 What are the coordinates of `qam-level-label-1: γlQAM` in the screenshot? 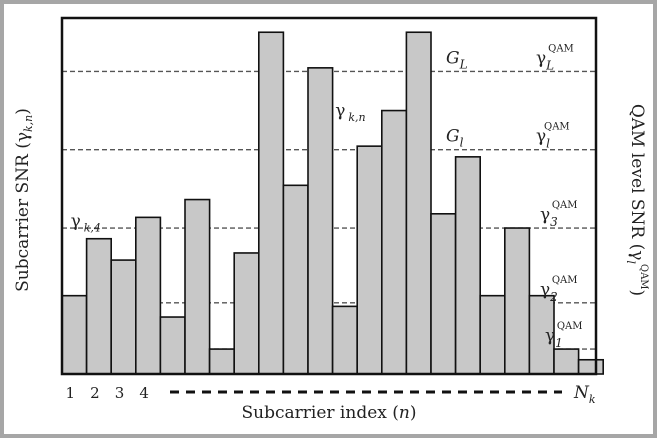 It's located at (553, 136).